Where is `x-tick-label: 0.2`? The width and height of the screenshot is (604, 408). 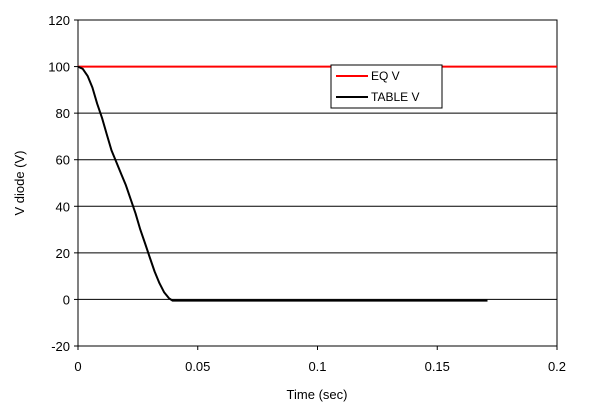
x-tick-label: 0.2 is located at coordinates (557, 366).